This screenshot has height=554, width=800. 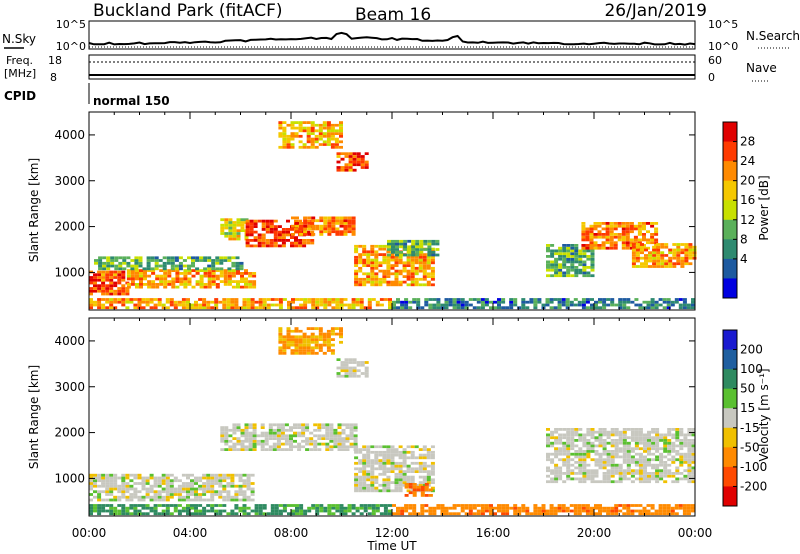 What do you see at coordinates (761, 68) in the screenshot?
I see `nave-label: Nave` at bounding box center [761, 68].